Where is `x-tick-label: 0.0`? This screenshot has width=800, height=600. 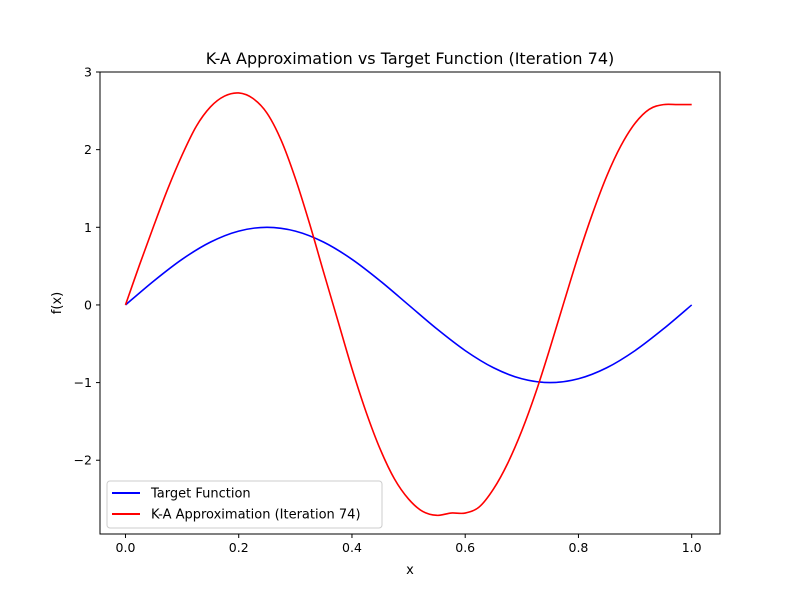
x-tick-label: 0.0 is located at coordinates (126, 547).